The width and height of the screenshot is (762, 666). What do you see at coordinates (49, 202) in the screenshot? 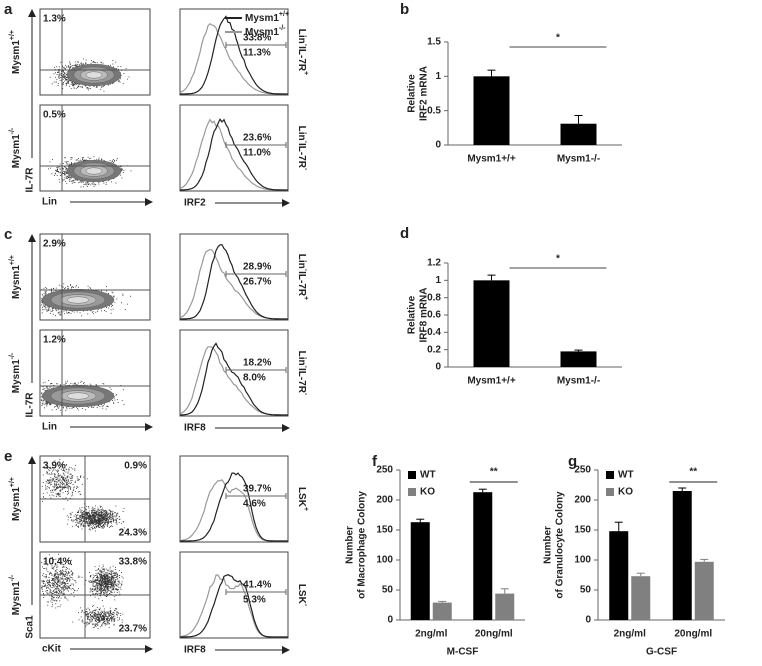
I see `x-axis-label: Lin` at bounding box center [49, 202].